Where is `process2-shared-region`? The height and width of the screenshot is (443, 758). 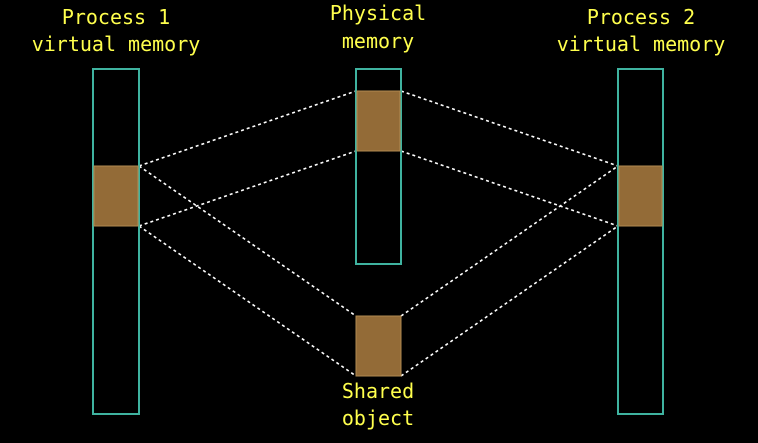 process2-shared-region is located at coordinates (640, 196).